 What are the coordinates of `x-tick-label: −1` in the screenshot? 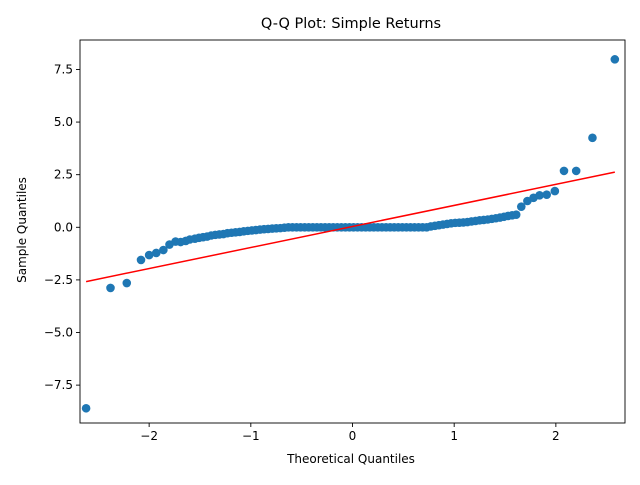 It's located at (251, 436).